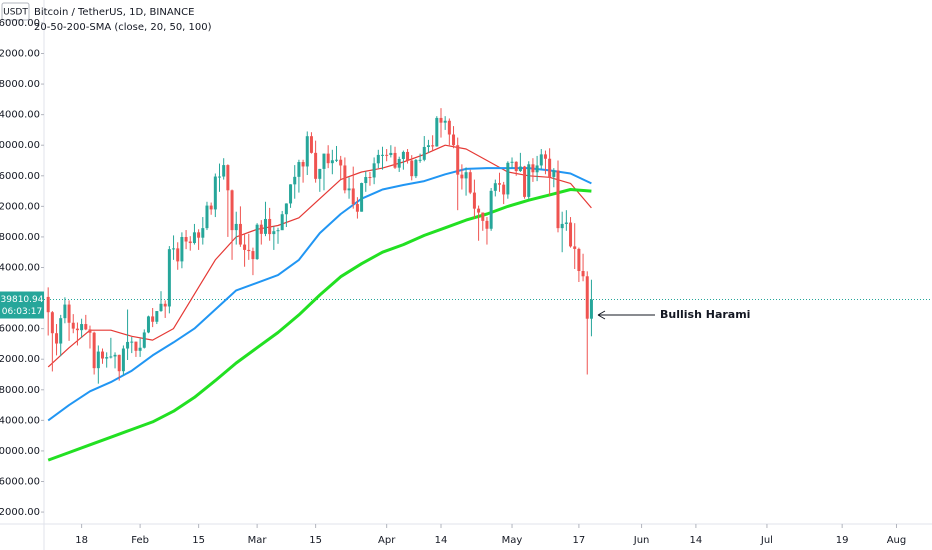  What do you see at coordinates (20, 420) in the screenshot?
I see `y-tick-label: 24000.00` at bounding box center [20, 420].